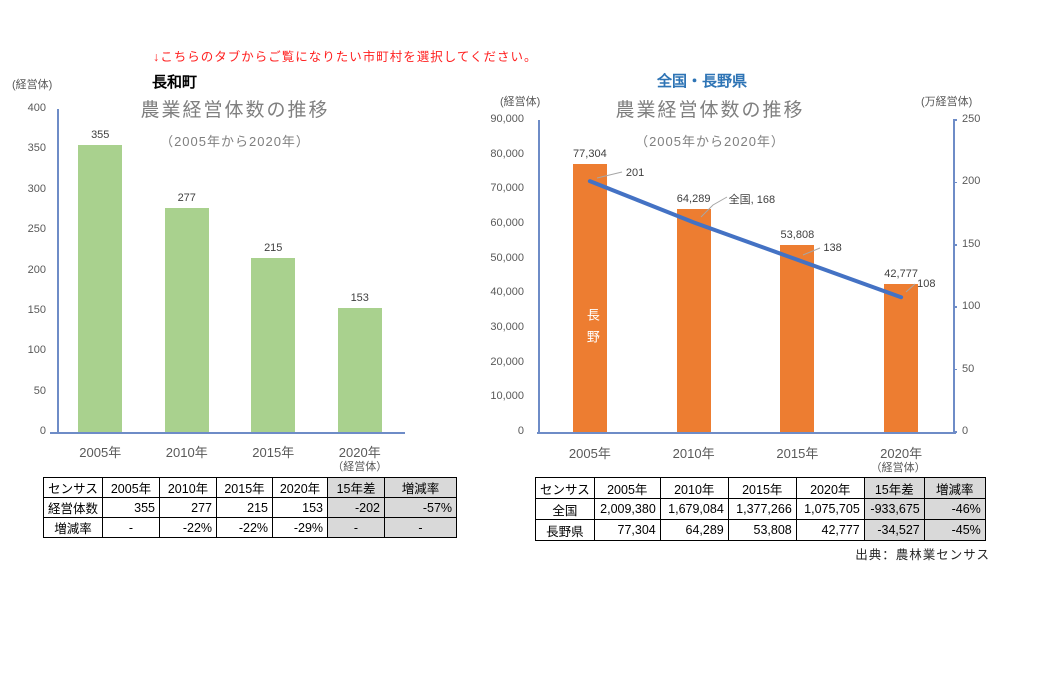 The height and width of the screenshot is (691, 1037). What do you see at coordinates (627, 530) in the screenshot?
I see `value-cell: 77,304` at bounding box center [627, 530].